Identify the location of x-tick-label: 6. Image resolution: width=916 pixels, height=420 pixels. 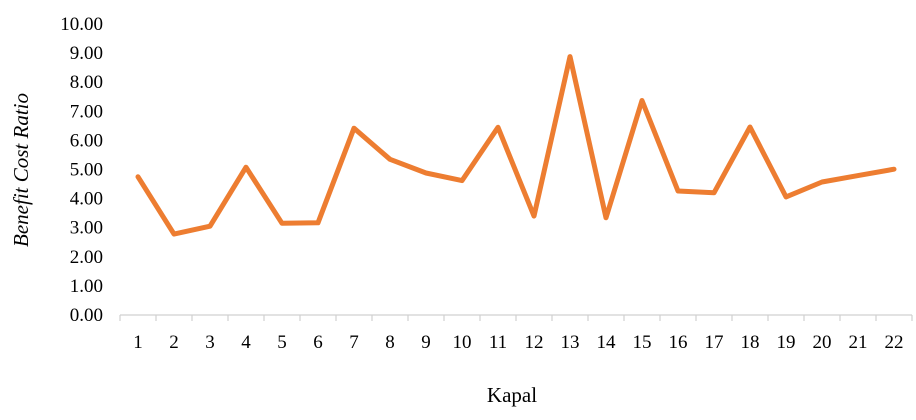
(318, 342).